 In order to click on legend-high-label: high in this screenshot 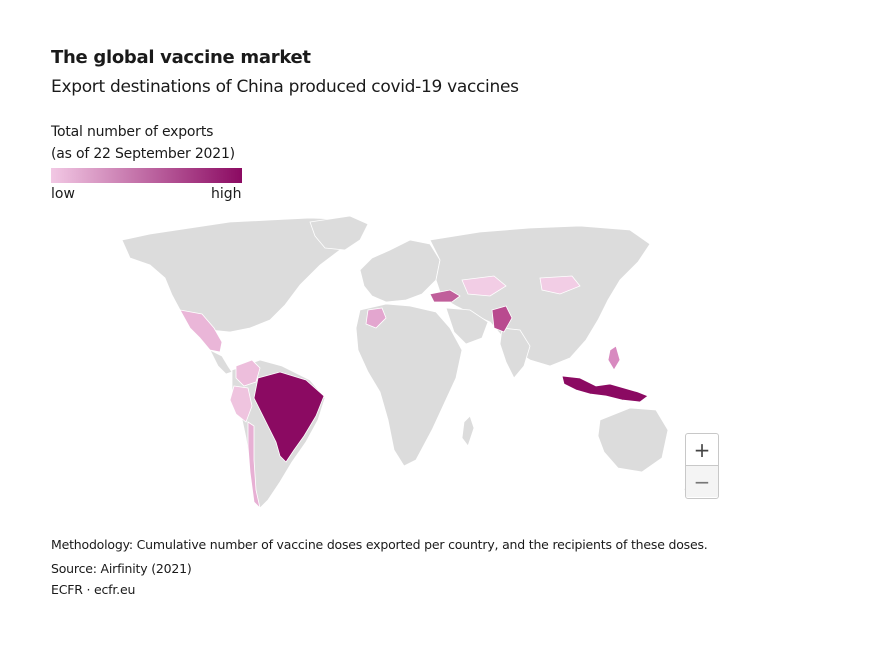, I will do `click(226, 194)`.